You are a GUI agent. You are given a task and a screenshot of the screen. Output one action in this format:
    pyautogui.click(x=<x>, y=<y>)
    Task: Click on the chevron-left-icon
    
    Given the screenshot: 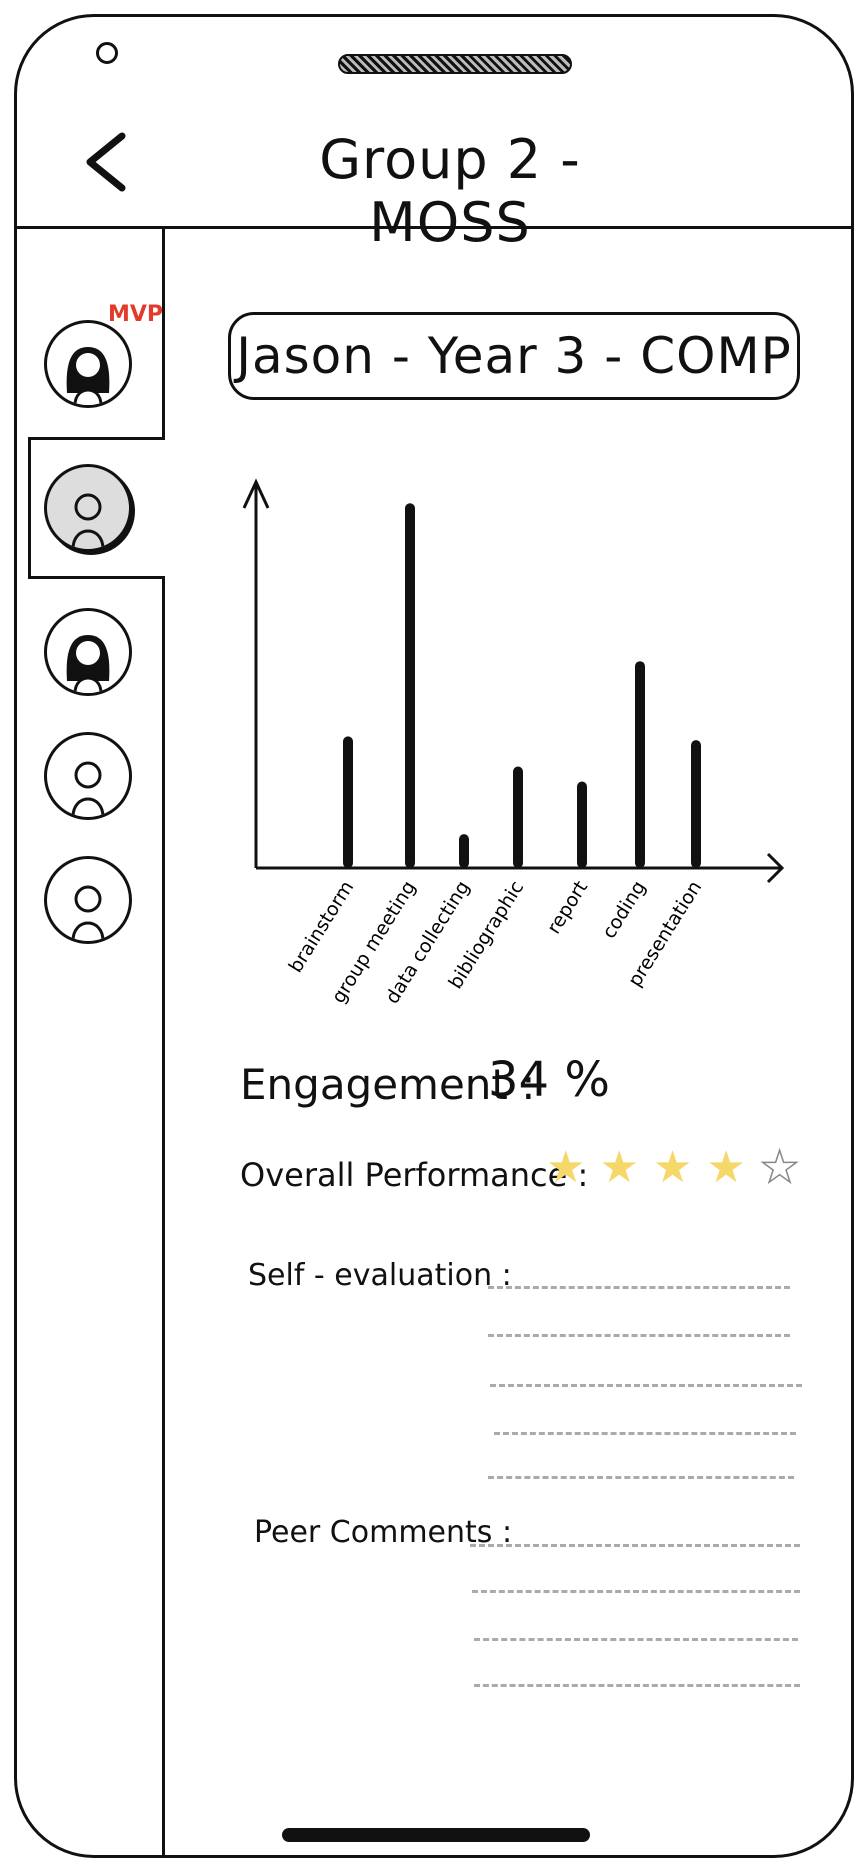 What is the action you would take?
    pyautogui.click(x=107, y=162)
    